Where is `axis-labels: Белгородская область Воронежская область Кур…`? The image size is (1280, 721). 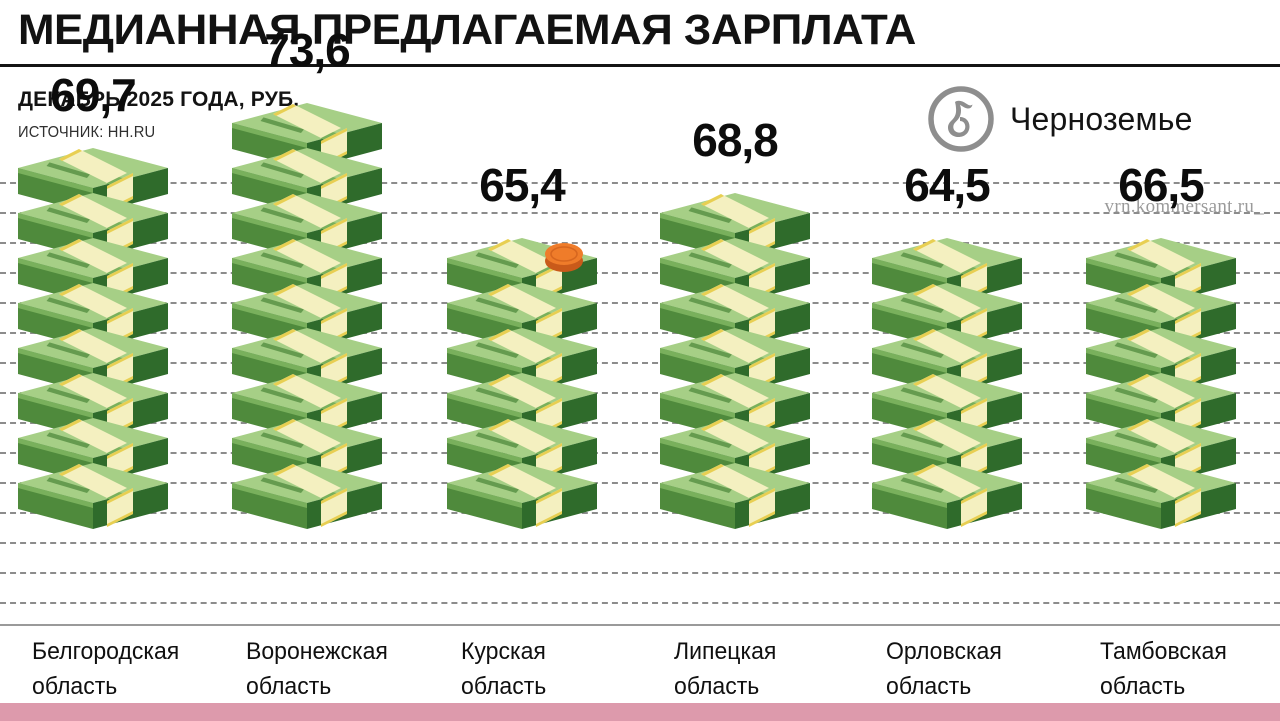 axis-labels: Белгородская область Воронежская область Кур… is located at coordinates (640, 664).